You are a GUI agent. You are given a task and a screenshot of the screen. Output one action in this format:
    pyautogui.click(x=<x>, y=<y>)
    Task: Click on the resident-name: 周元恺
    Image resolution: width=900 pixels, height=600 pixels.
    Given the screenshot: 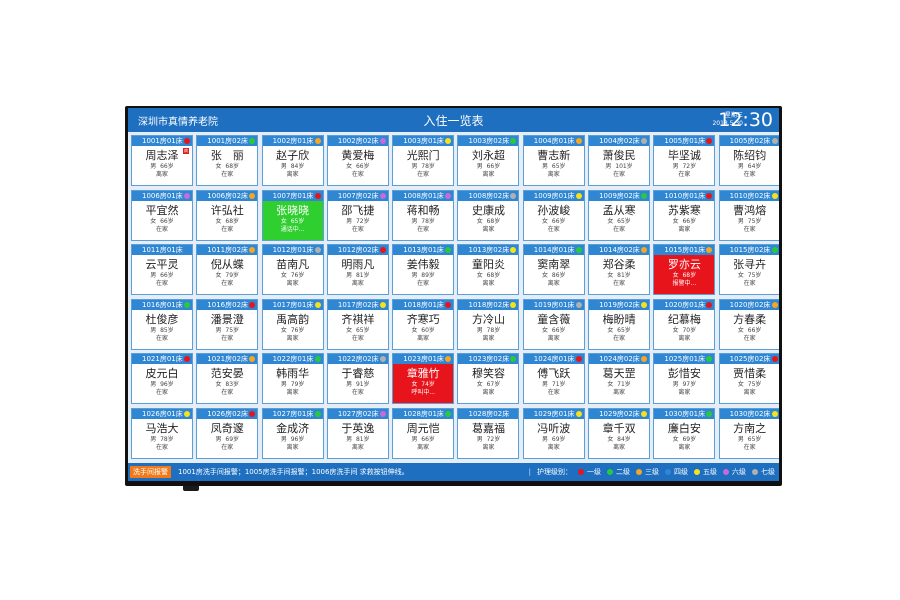 What is the action you would take?
    pyautogui.click(x=423, y=428)
    